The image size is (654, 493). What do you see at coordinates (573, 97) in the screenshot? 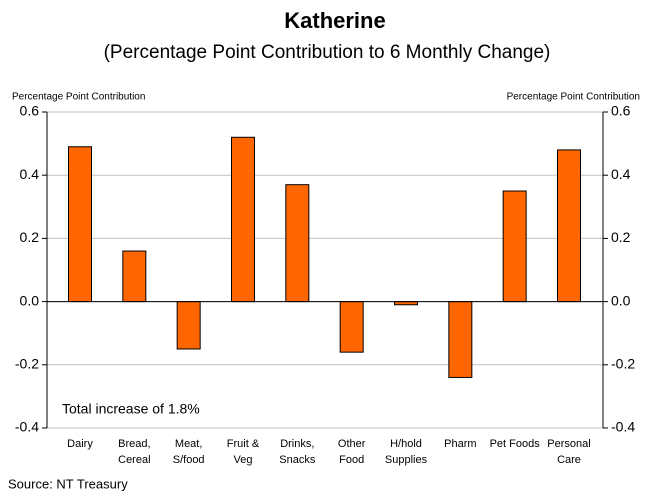
I see `y2-axis-label: Percentage Point Contribution` at bounding box center [573, 97].